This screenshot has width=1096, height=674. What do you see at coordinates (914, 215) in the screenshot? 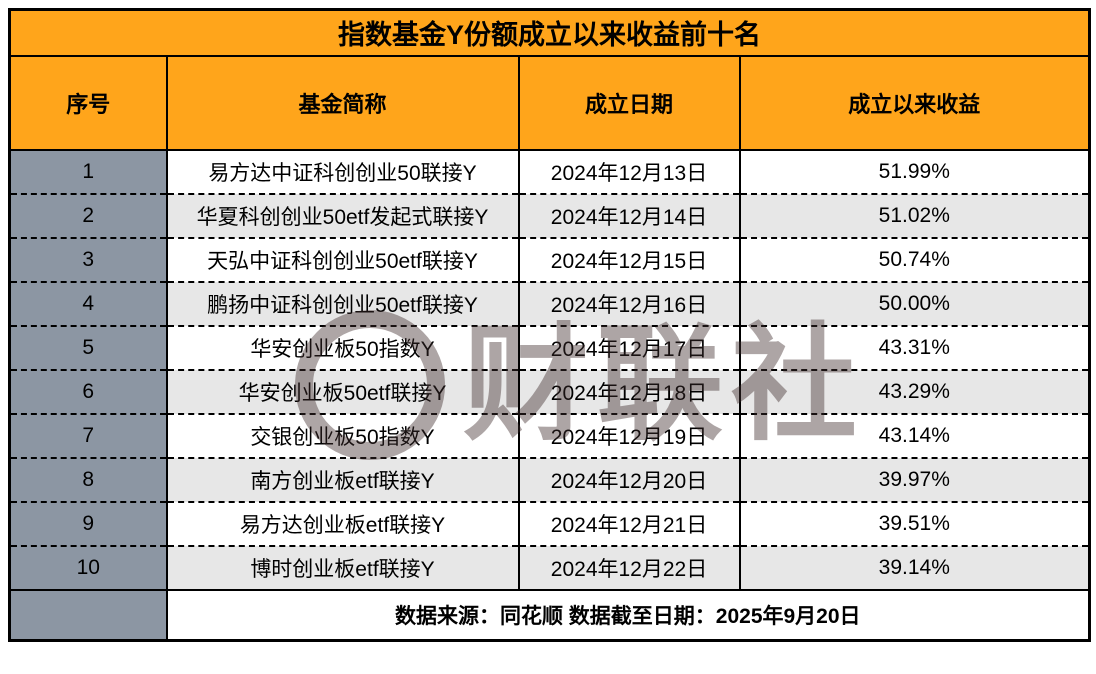
I see `return-cell: 51.02%` at bounding box center [914, 215].